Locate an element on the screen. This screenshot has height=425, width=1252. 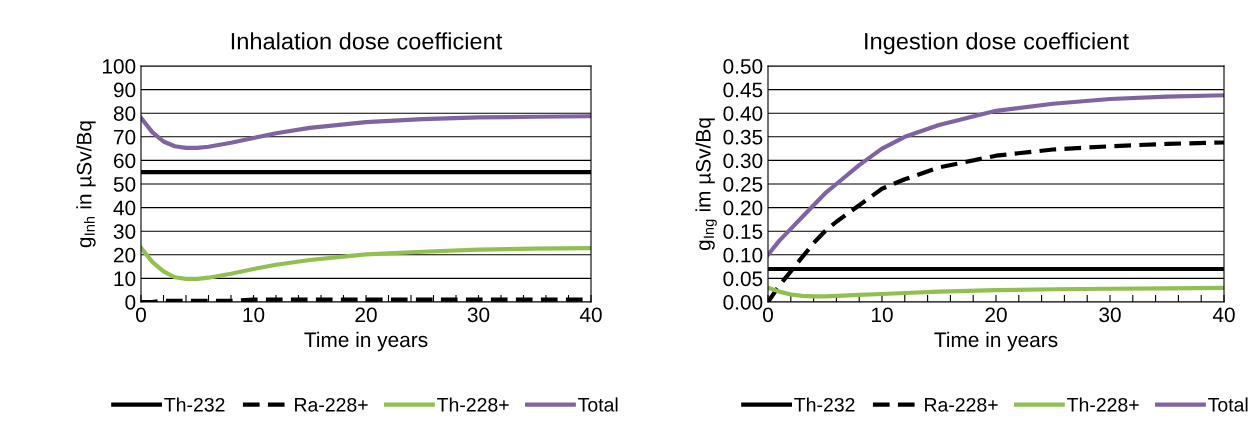
y-tick-label: 70 is located at coordinates (125, 137).